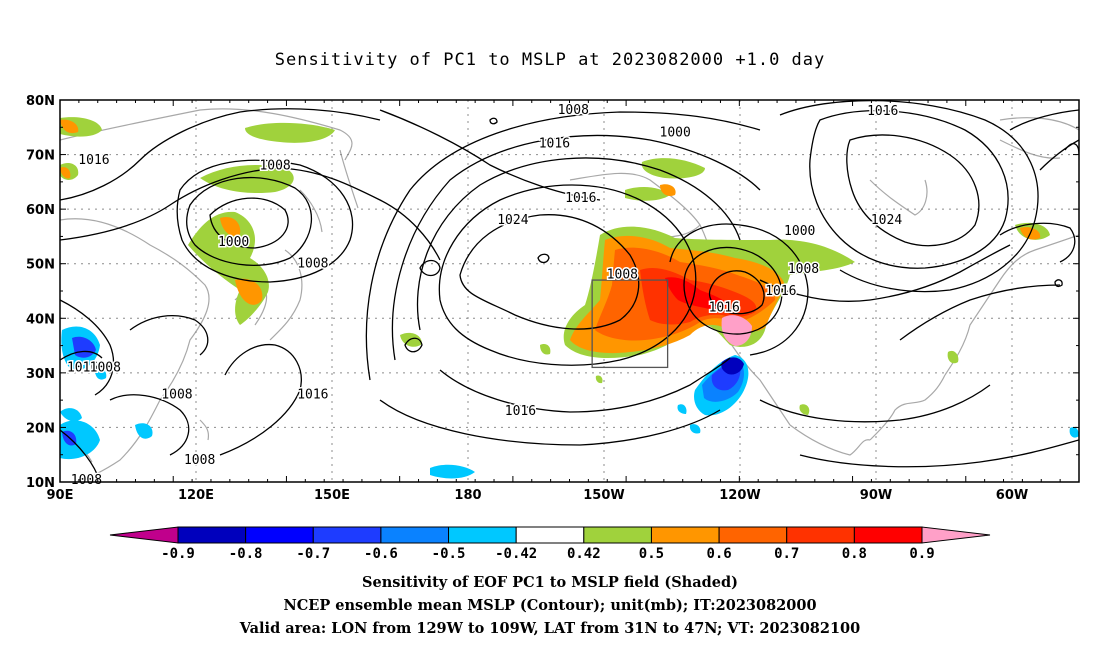 This screenshot has width=1100, height=650. I want to click on lat-label-30n: 30N, so click(40, 374).